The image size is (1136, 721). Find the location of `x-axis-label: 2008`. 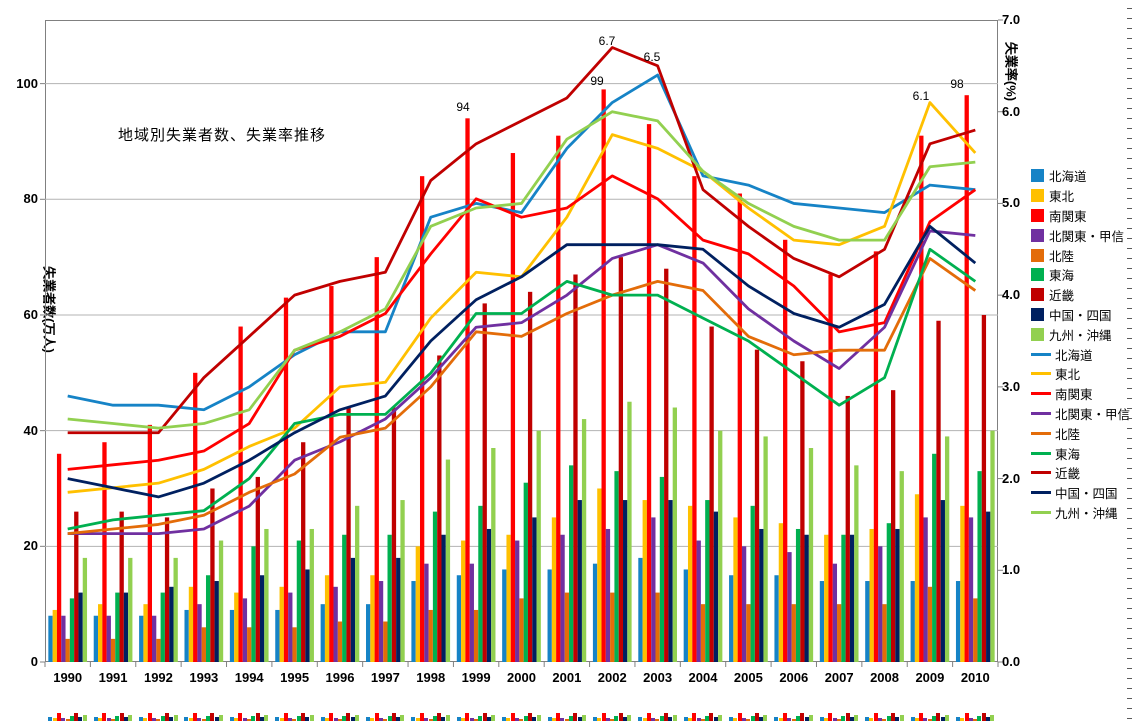

x-axis-label: 2008 is located at coordinates (884, 677).